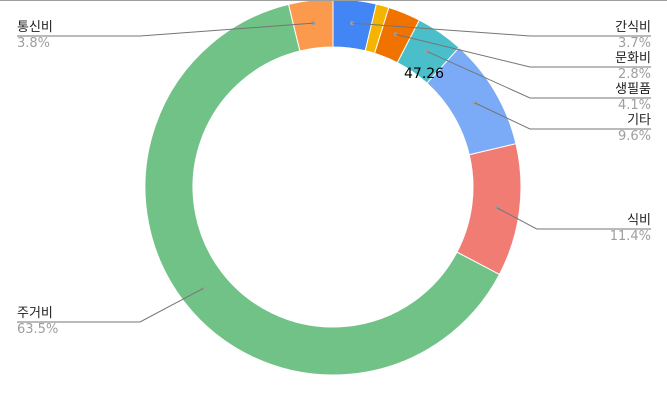  Describe the element at coordinates (633, 89) in the screenshot. I see `category-label-3: 생필품` at that location.